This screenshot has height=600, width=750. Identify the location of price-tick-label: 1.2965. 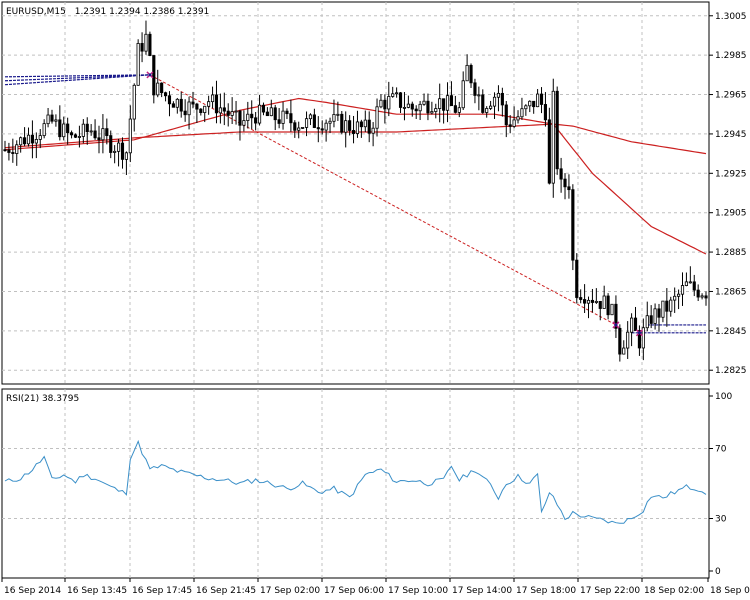
(731, 96).